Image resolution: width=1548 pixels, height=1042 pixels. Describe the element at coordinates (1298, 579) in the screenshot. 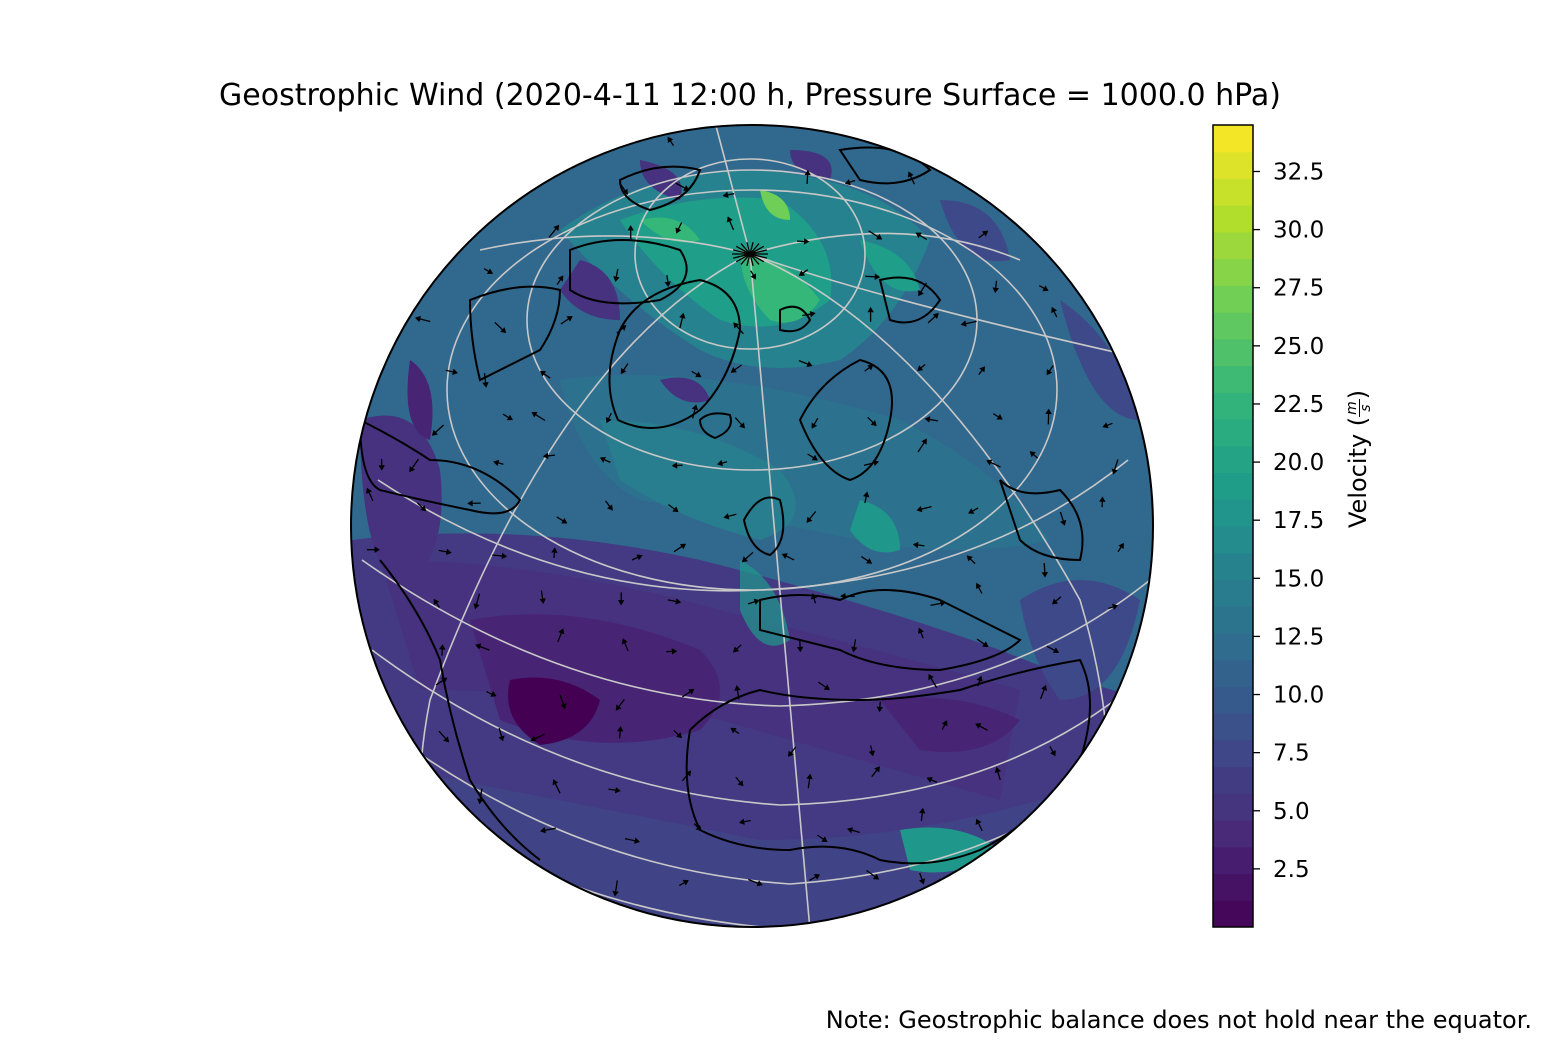

I see `colorbar-tick-label: 15.0` at that location.